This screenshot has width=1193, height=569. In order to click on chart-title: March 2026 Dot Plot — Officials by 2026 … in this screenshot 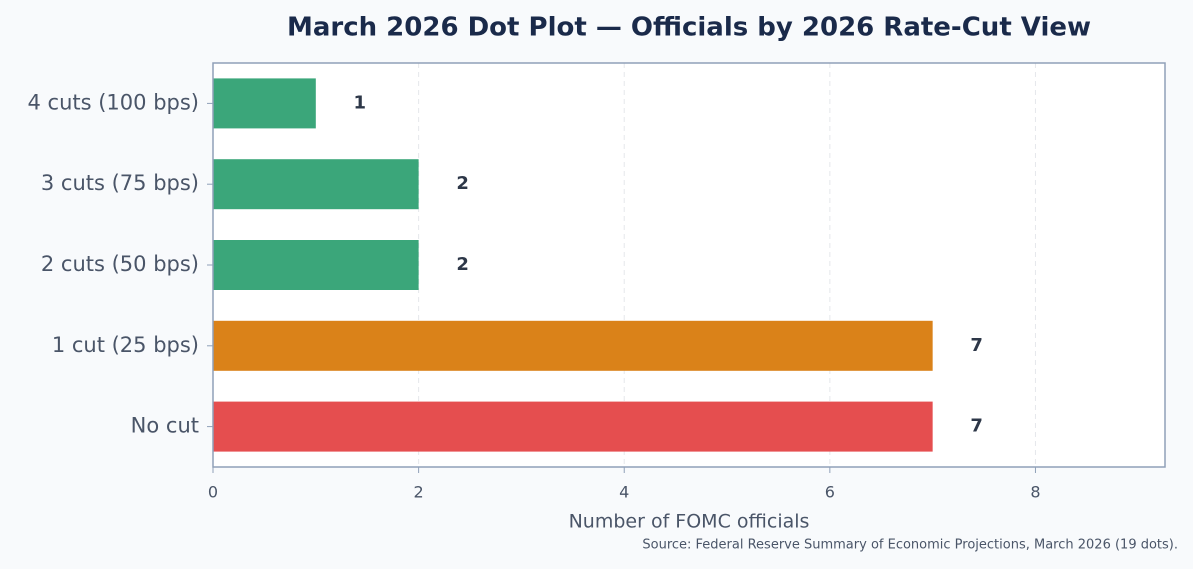, I will do `click(689, 28)`.